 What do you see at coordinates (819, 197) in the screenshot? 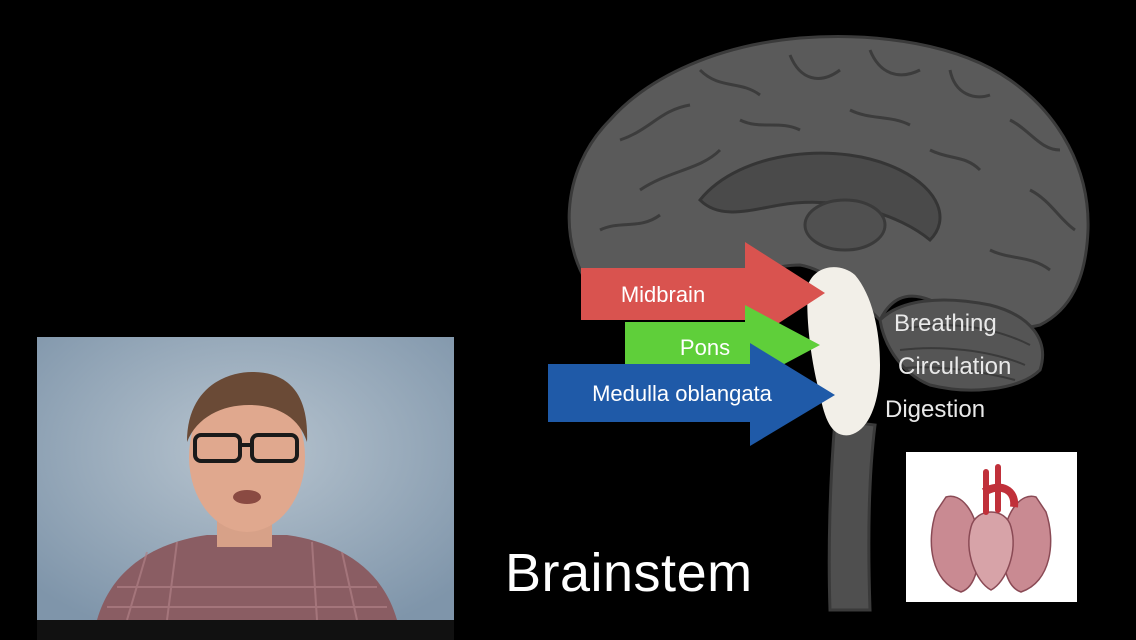
I see `corpus-callosum` at bounding box center [819, 197].